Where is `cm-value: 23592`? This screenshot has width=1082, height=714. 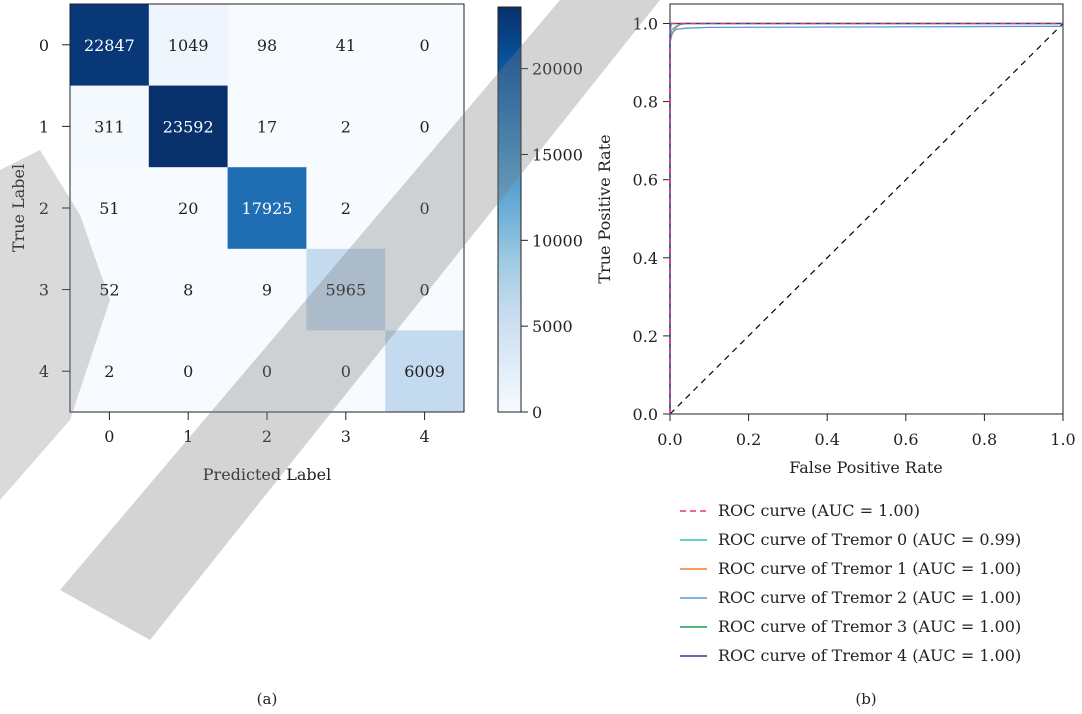
cm-value: 23592 is located at coordinates (188, 126).